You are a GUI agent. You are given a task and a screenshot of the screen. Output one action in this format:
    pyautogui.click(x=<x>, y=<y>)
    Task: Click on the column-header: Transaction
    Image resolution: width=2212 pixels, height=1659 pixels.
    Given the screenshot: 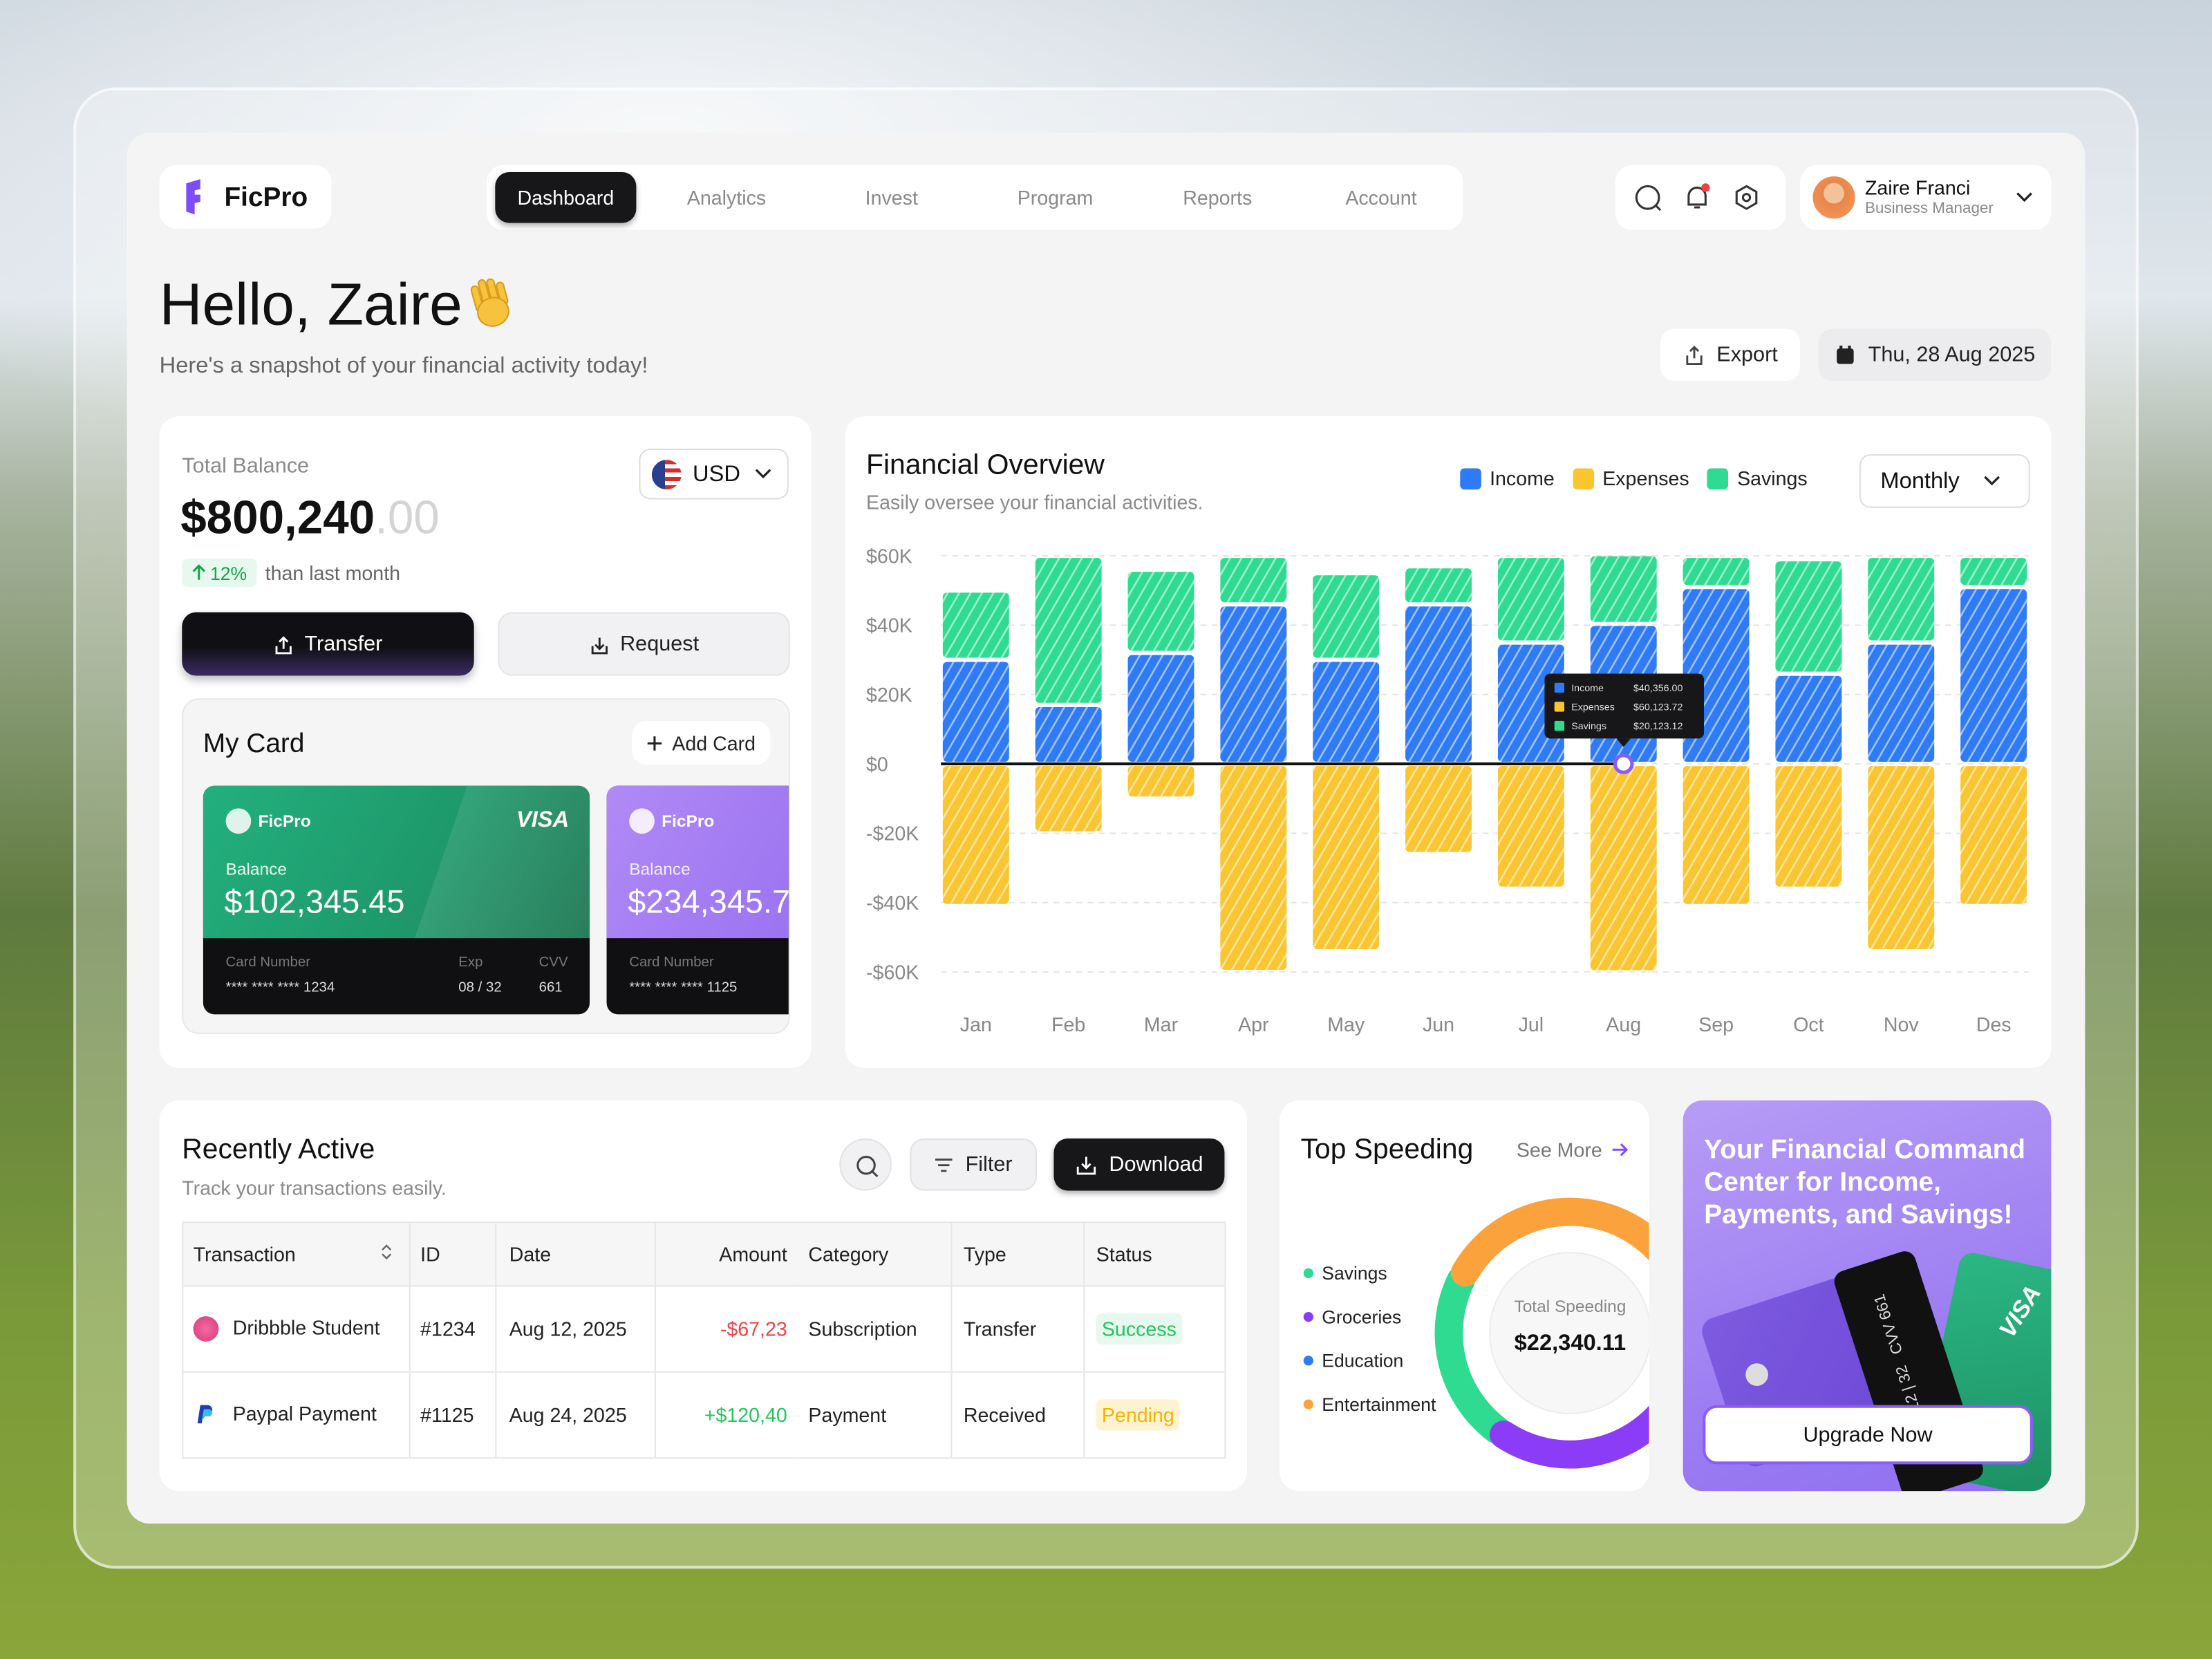 What is the action you would take?
    pyautogui.click(x=296, y=1254)
    